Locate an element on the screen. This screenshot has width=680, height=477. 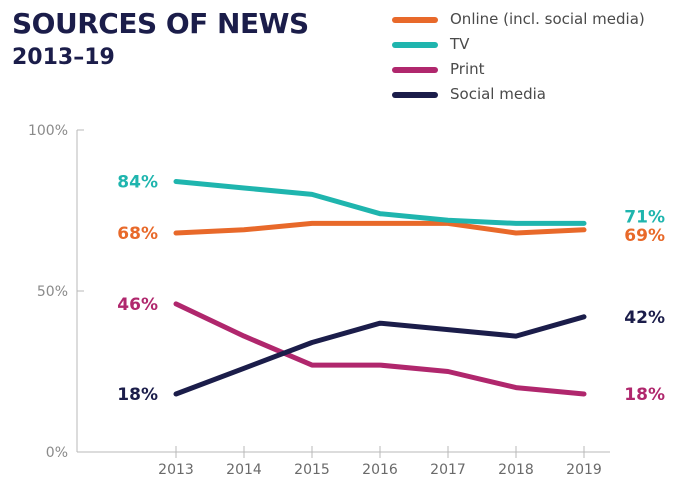
x-tick-label: 2015 is located at coordinates (312, 469).